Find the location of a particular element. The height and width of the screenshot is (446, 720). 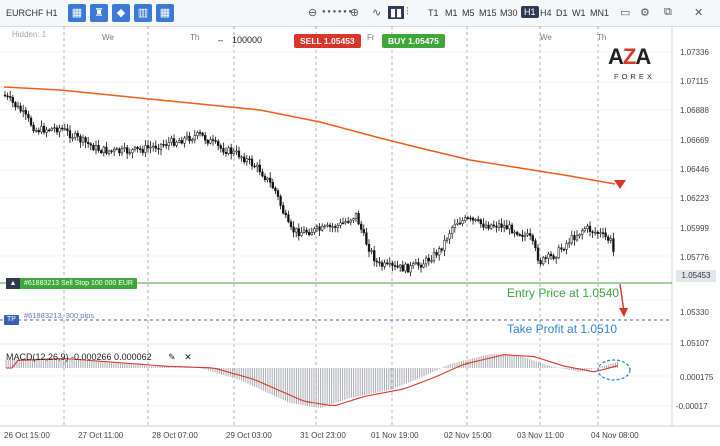

grid-icon: ▦ is located at coordinates (165, 13).